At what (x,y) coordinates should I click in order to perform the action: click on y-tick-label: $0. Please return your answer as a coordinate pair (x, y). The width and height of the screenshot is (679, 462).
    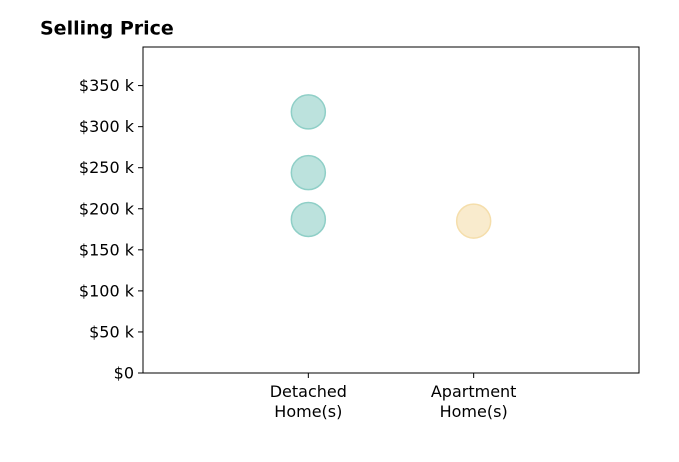
    Looking at the image, I should click on (124, 373).